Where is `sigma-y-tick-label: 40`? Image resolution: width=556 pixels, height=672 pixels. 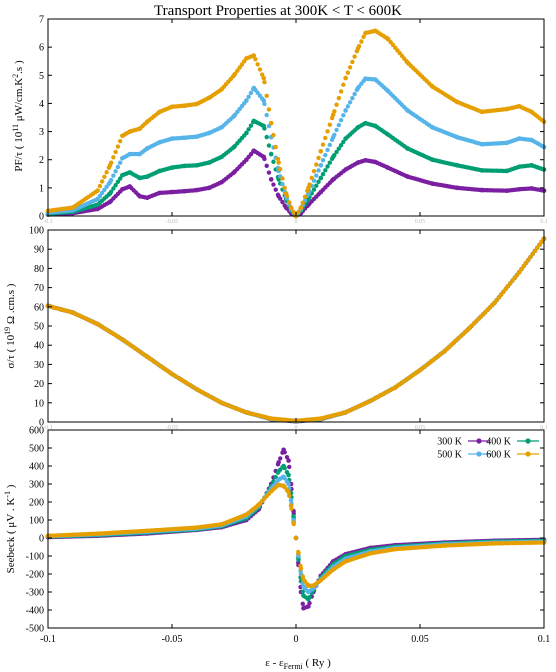
sigma-y-tick-label: 40 is located at coordinates (39, 346).